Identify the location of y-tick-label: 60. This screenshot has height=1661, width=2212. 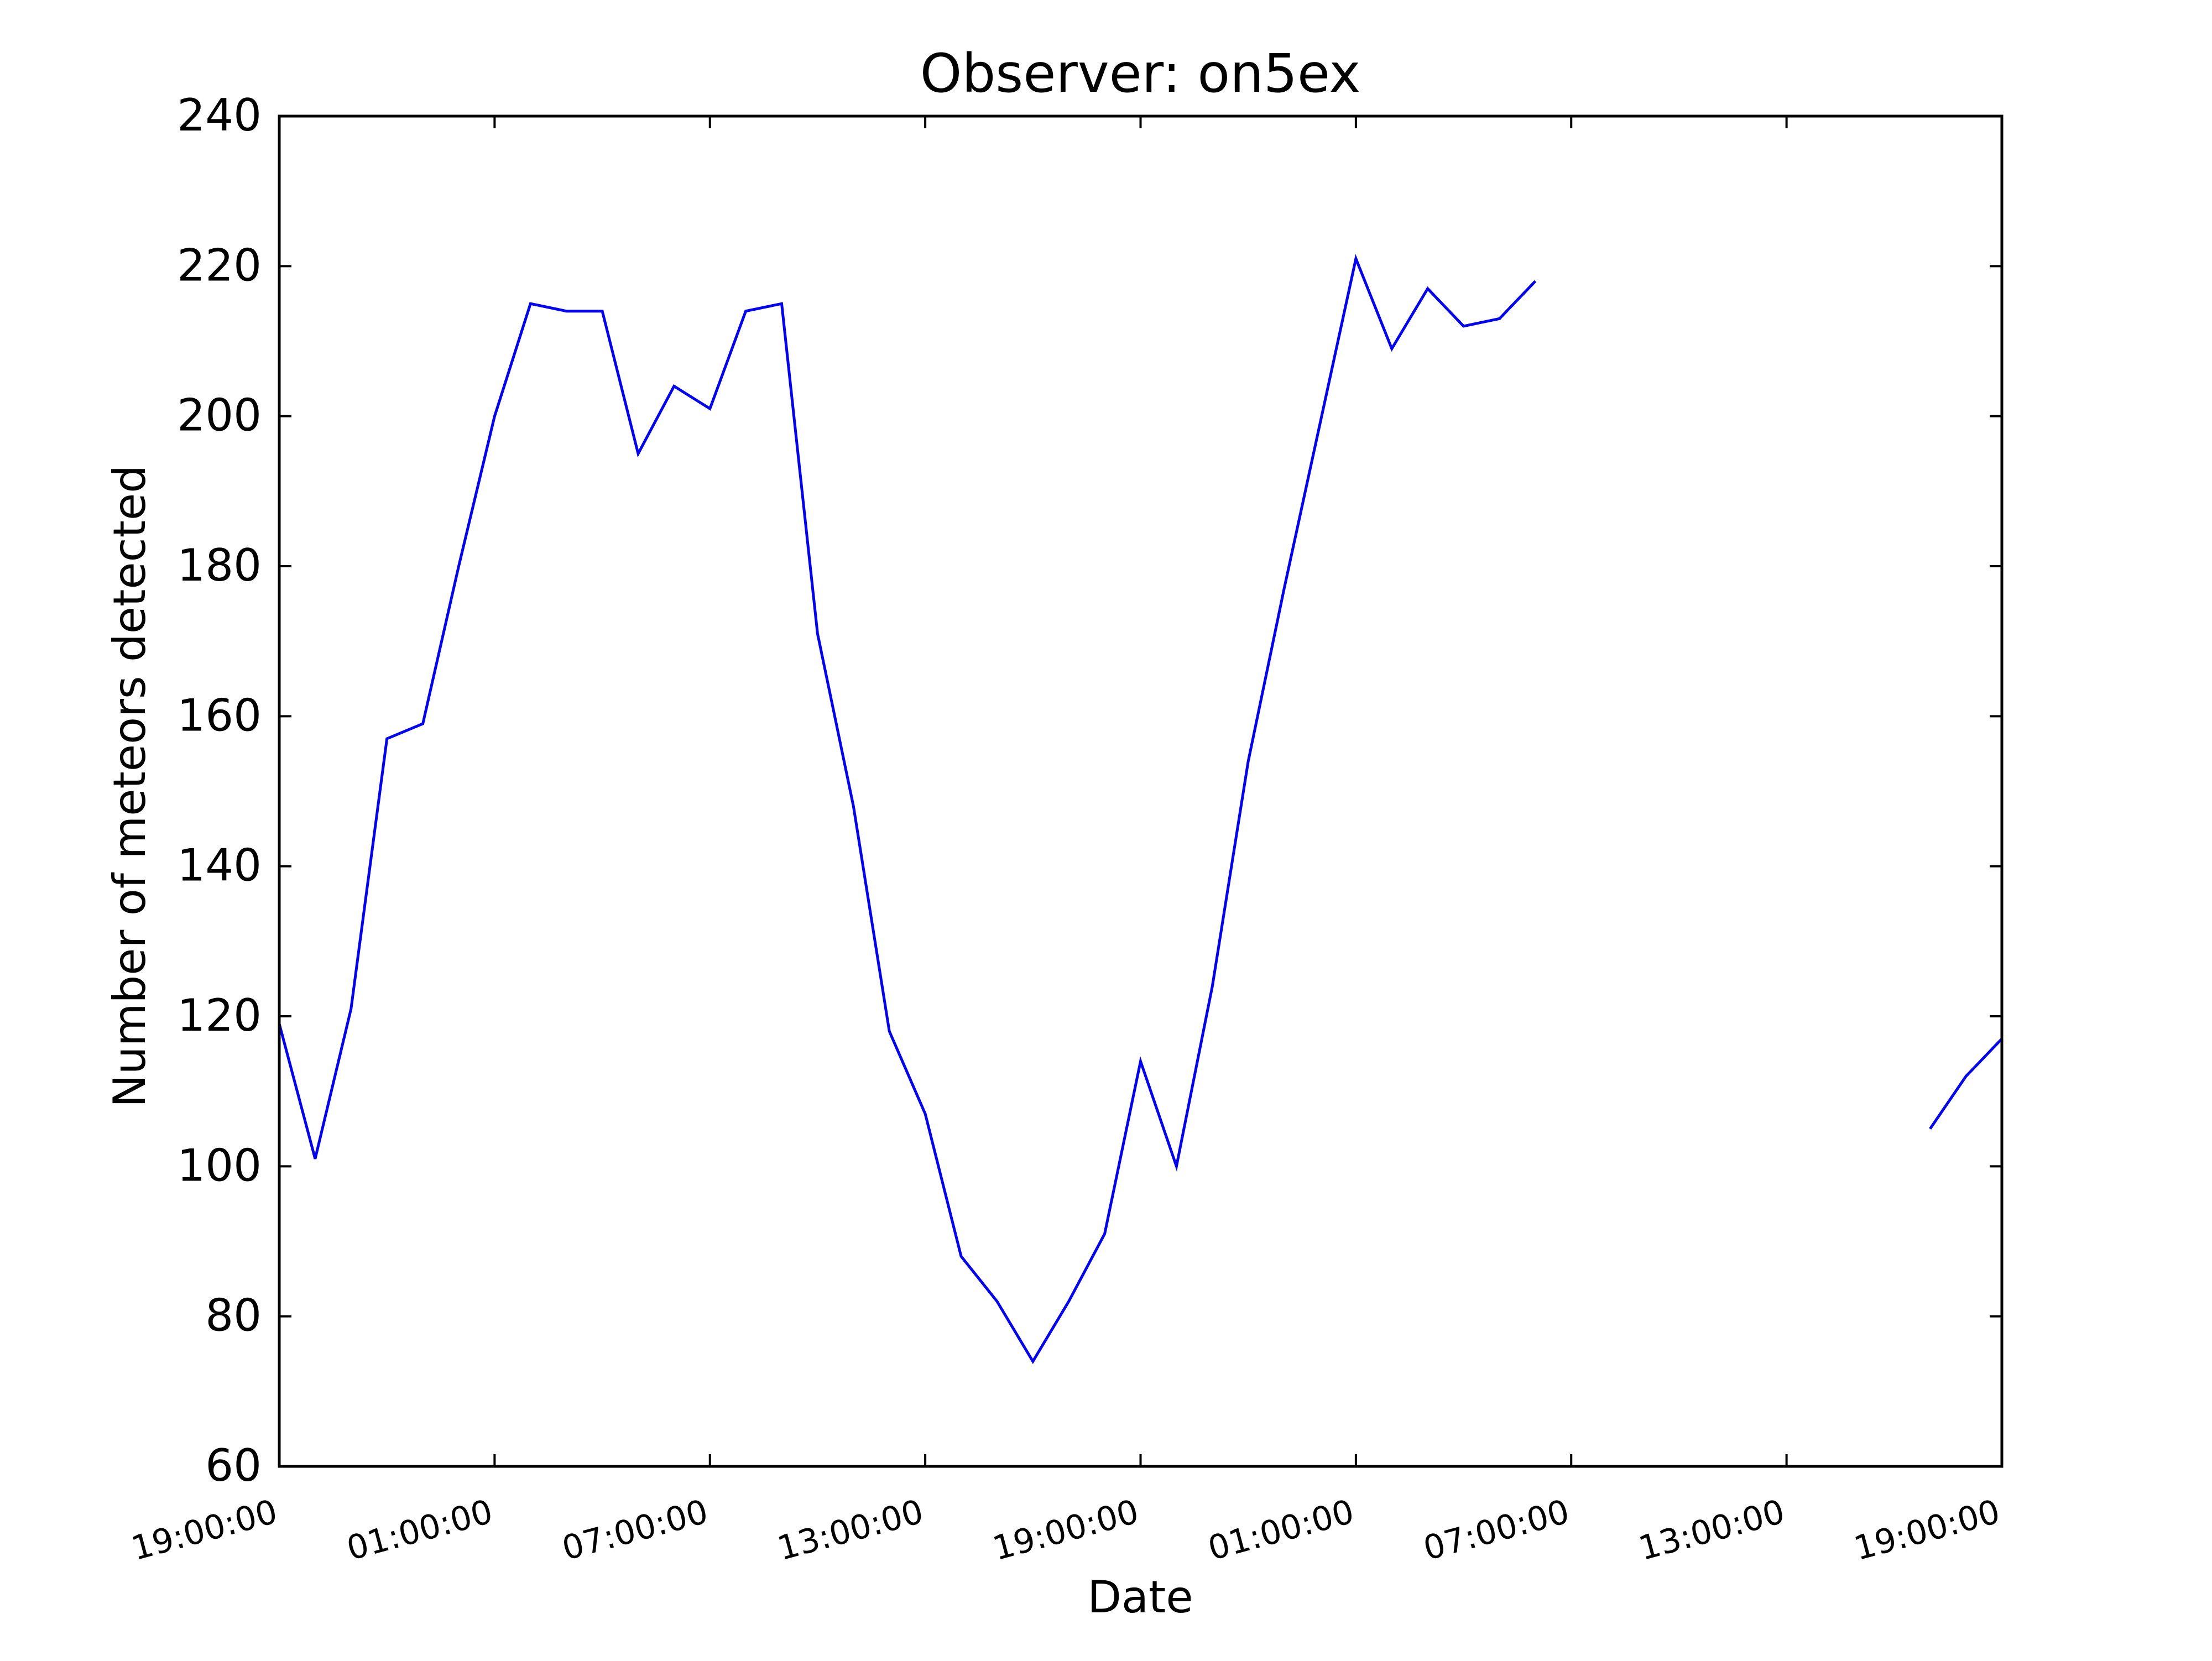
(234, 1465).